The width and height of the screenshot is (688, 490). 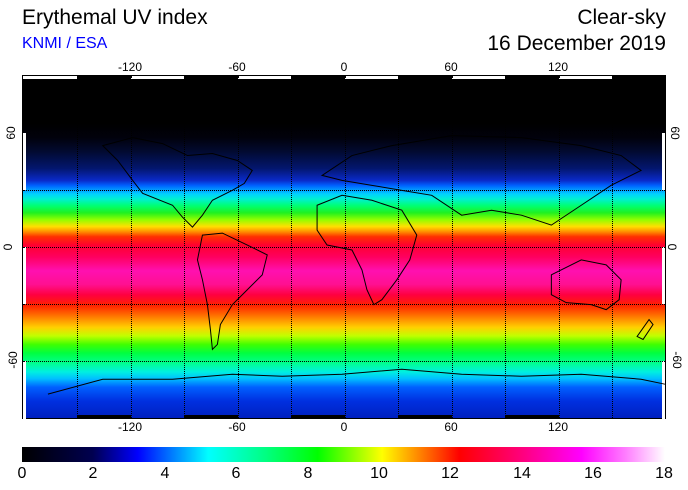 I want to click on colorbar-label: 16, so click(x=593, y=473).